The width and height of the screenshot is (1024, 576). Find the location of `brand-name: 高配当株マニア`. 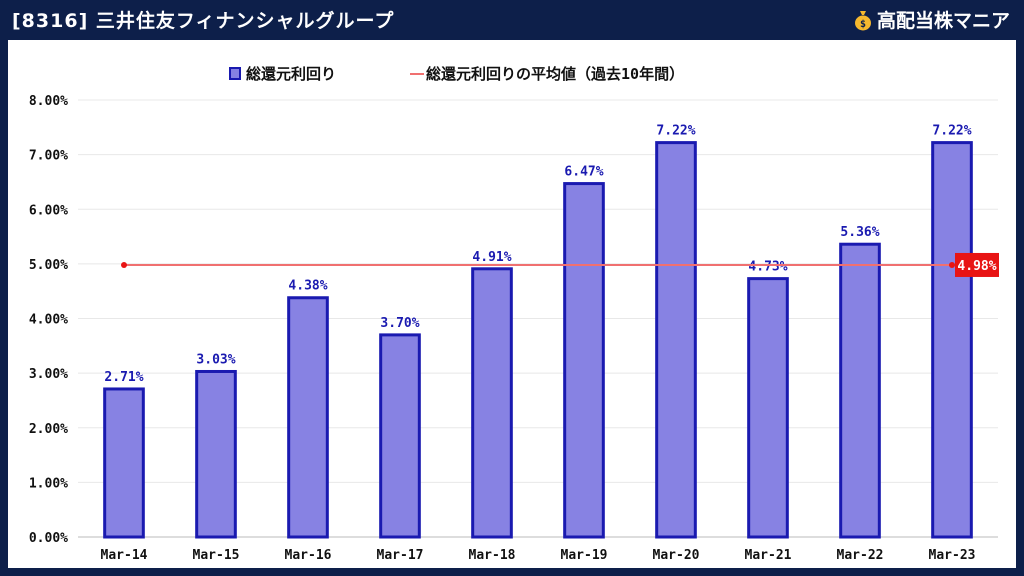

brand-name: 高配当株マニア is located at coordinates (943, 21).